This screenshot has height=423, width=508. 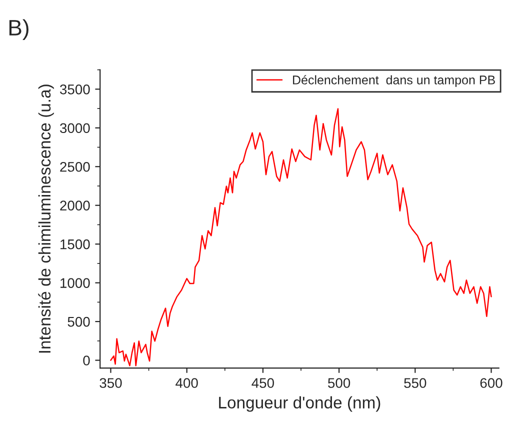 What do you see at coordinates (75, 167) in the screenshot?
I see `y-tick-label: 2500` at bounding box center [75, 167].